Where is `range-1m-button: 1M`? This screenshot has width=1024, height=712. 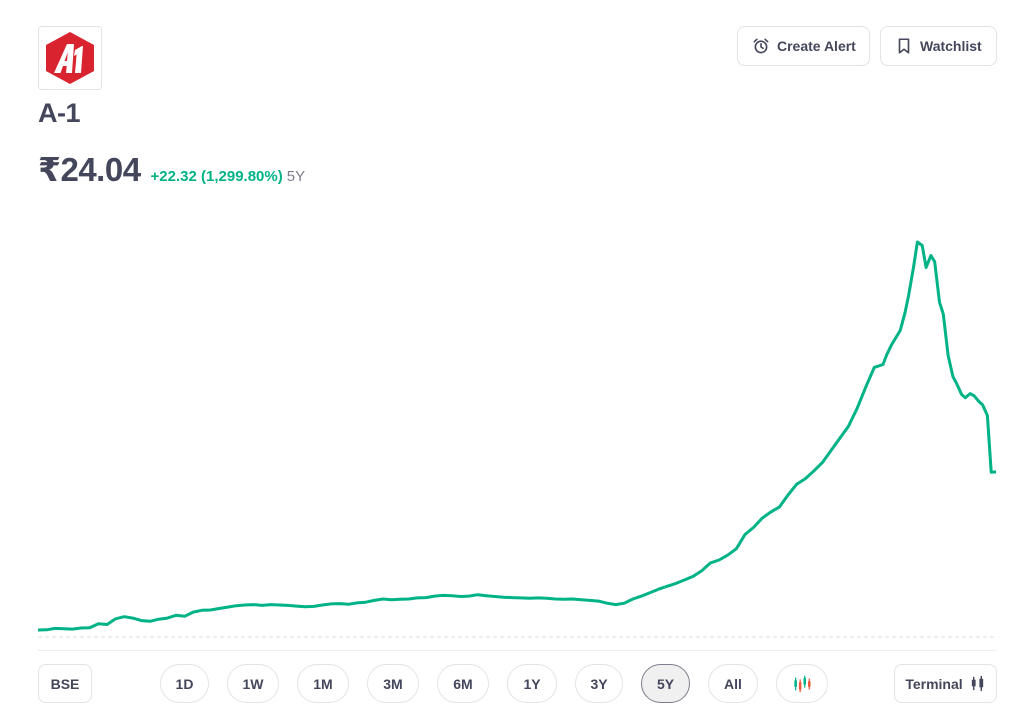 range-1m-button: 1M is located at coordinates (323, 683).